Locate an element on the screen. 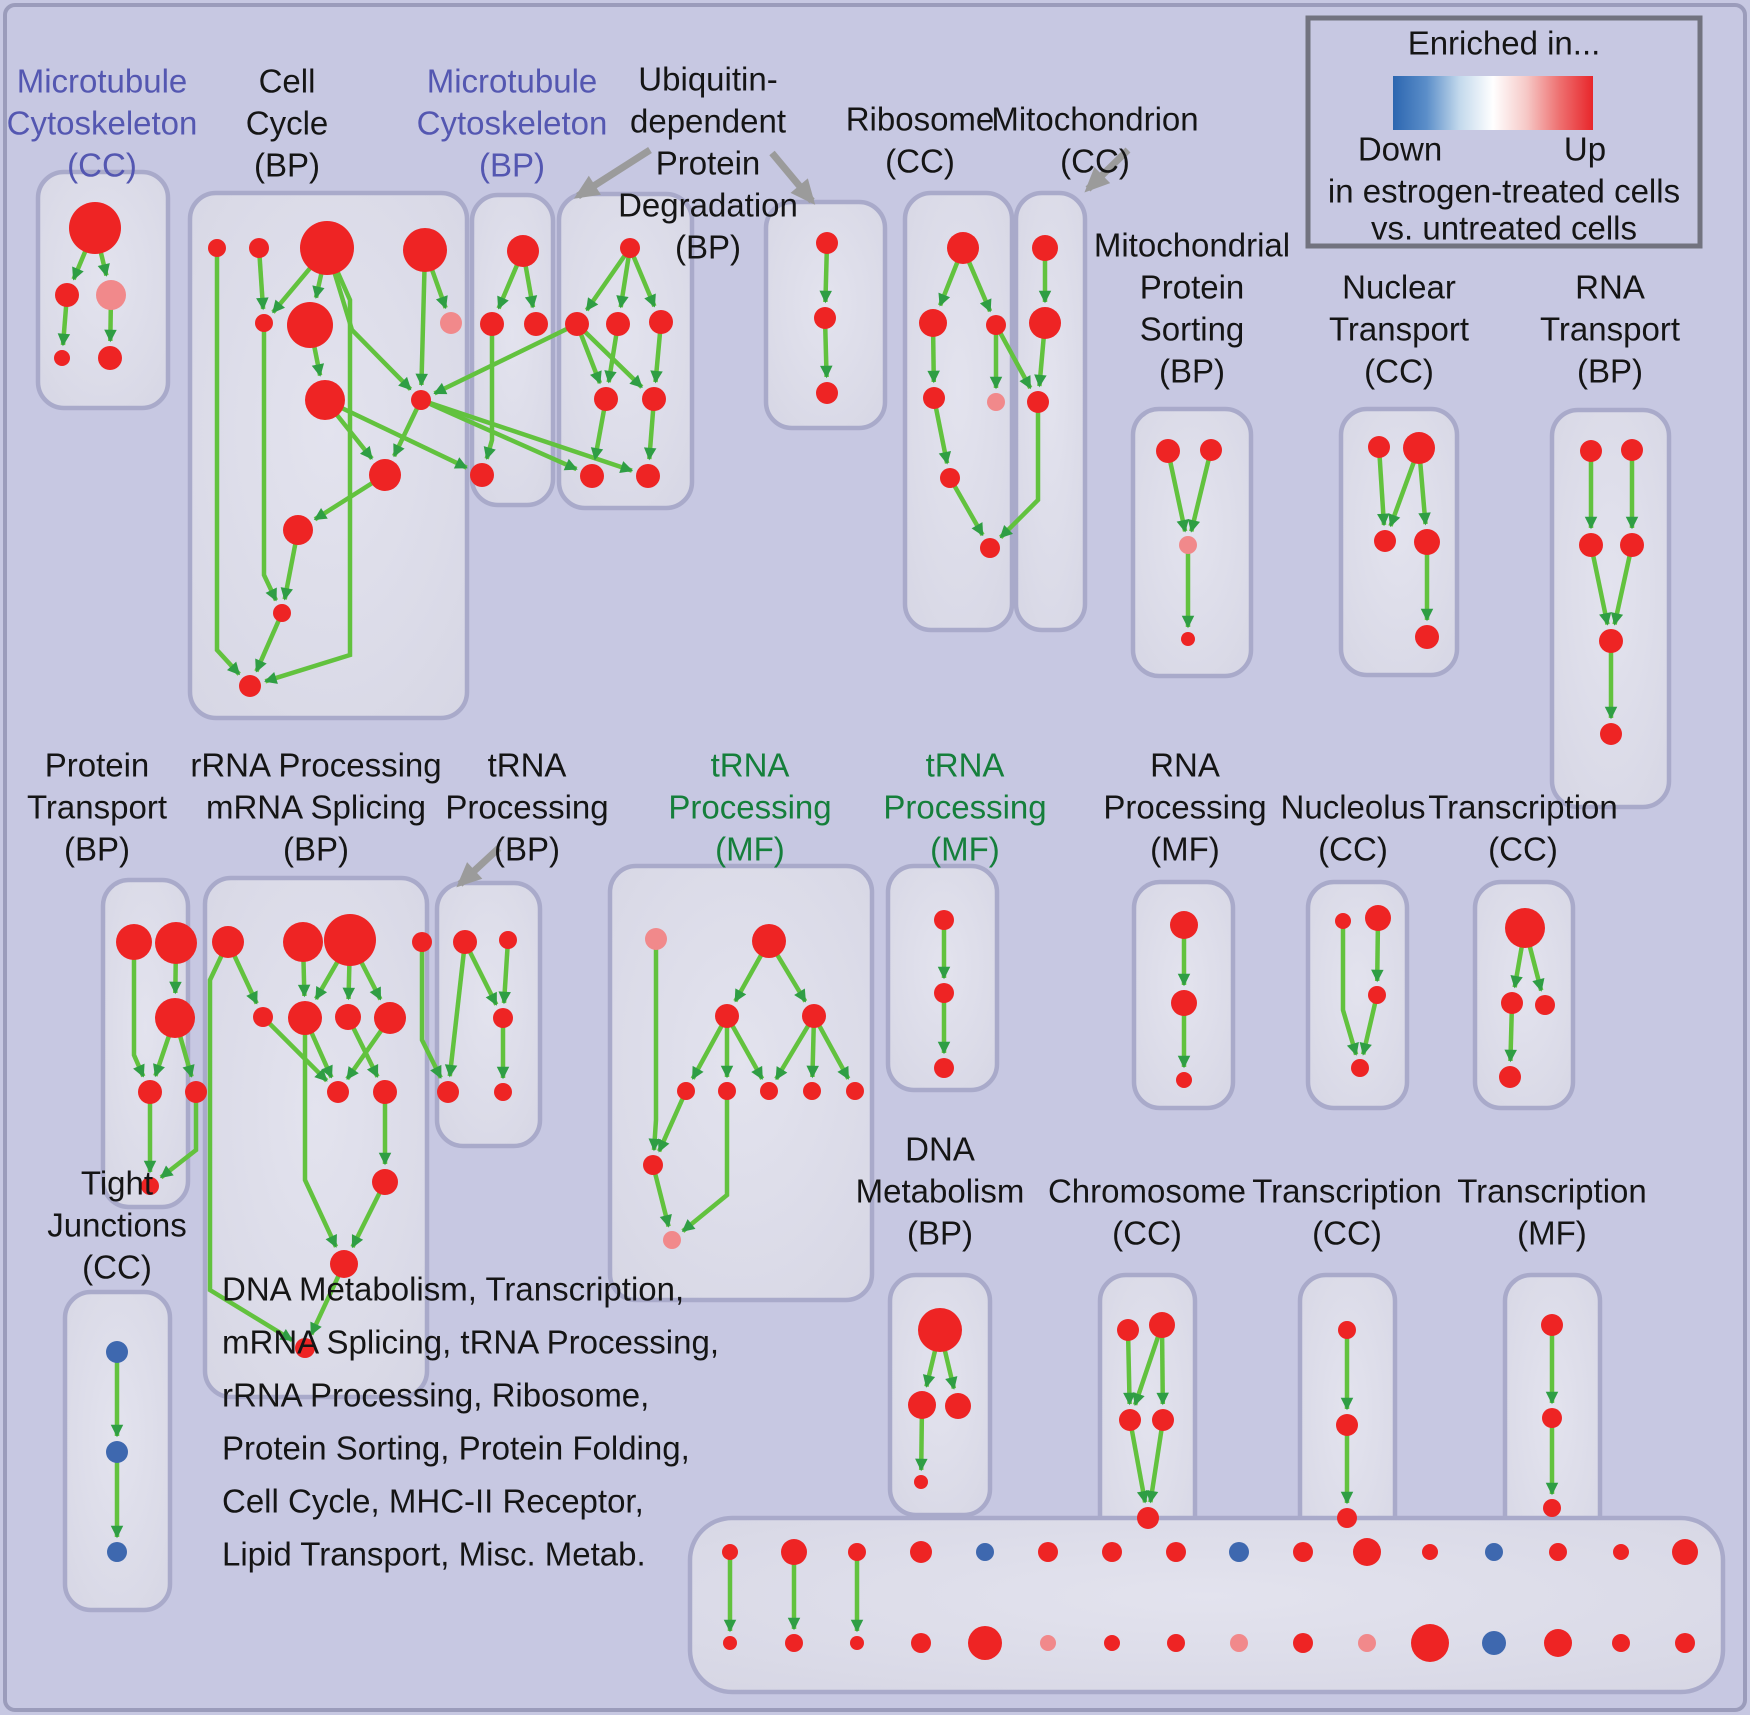  go-term-node-g3 is located at coordinates (350, 940).